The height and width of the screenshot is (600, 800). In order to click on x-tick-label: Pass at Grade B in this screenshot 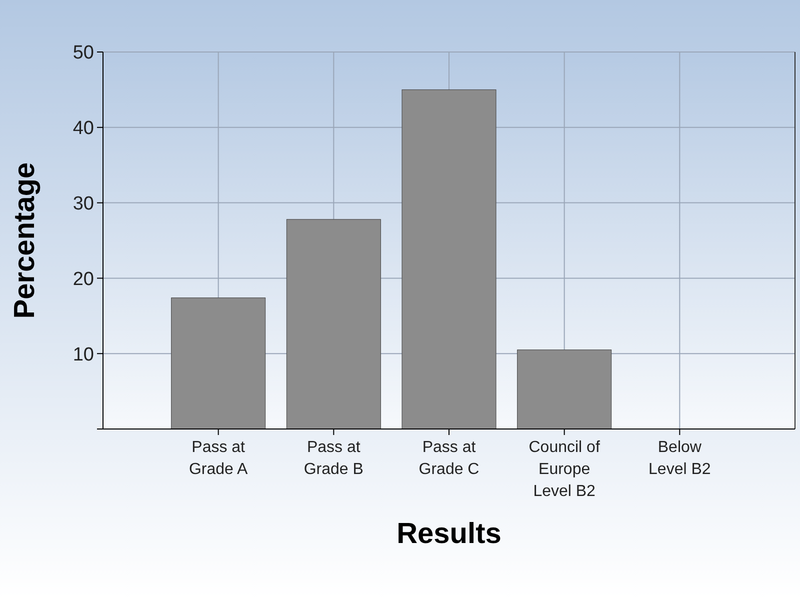, I will do `click(334, 458)`.